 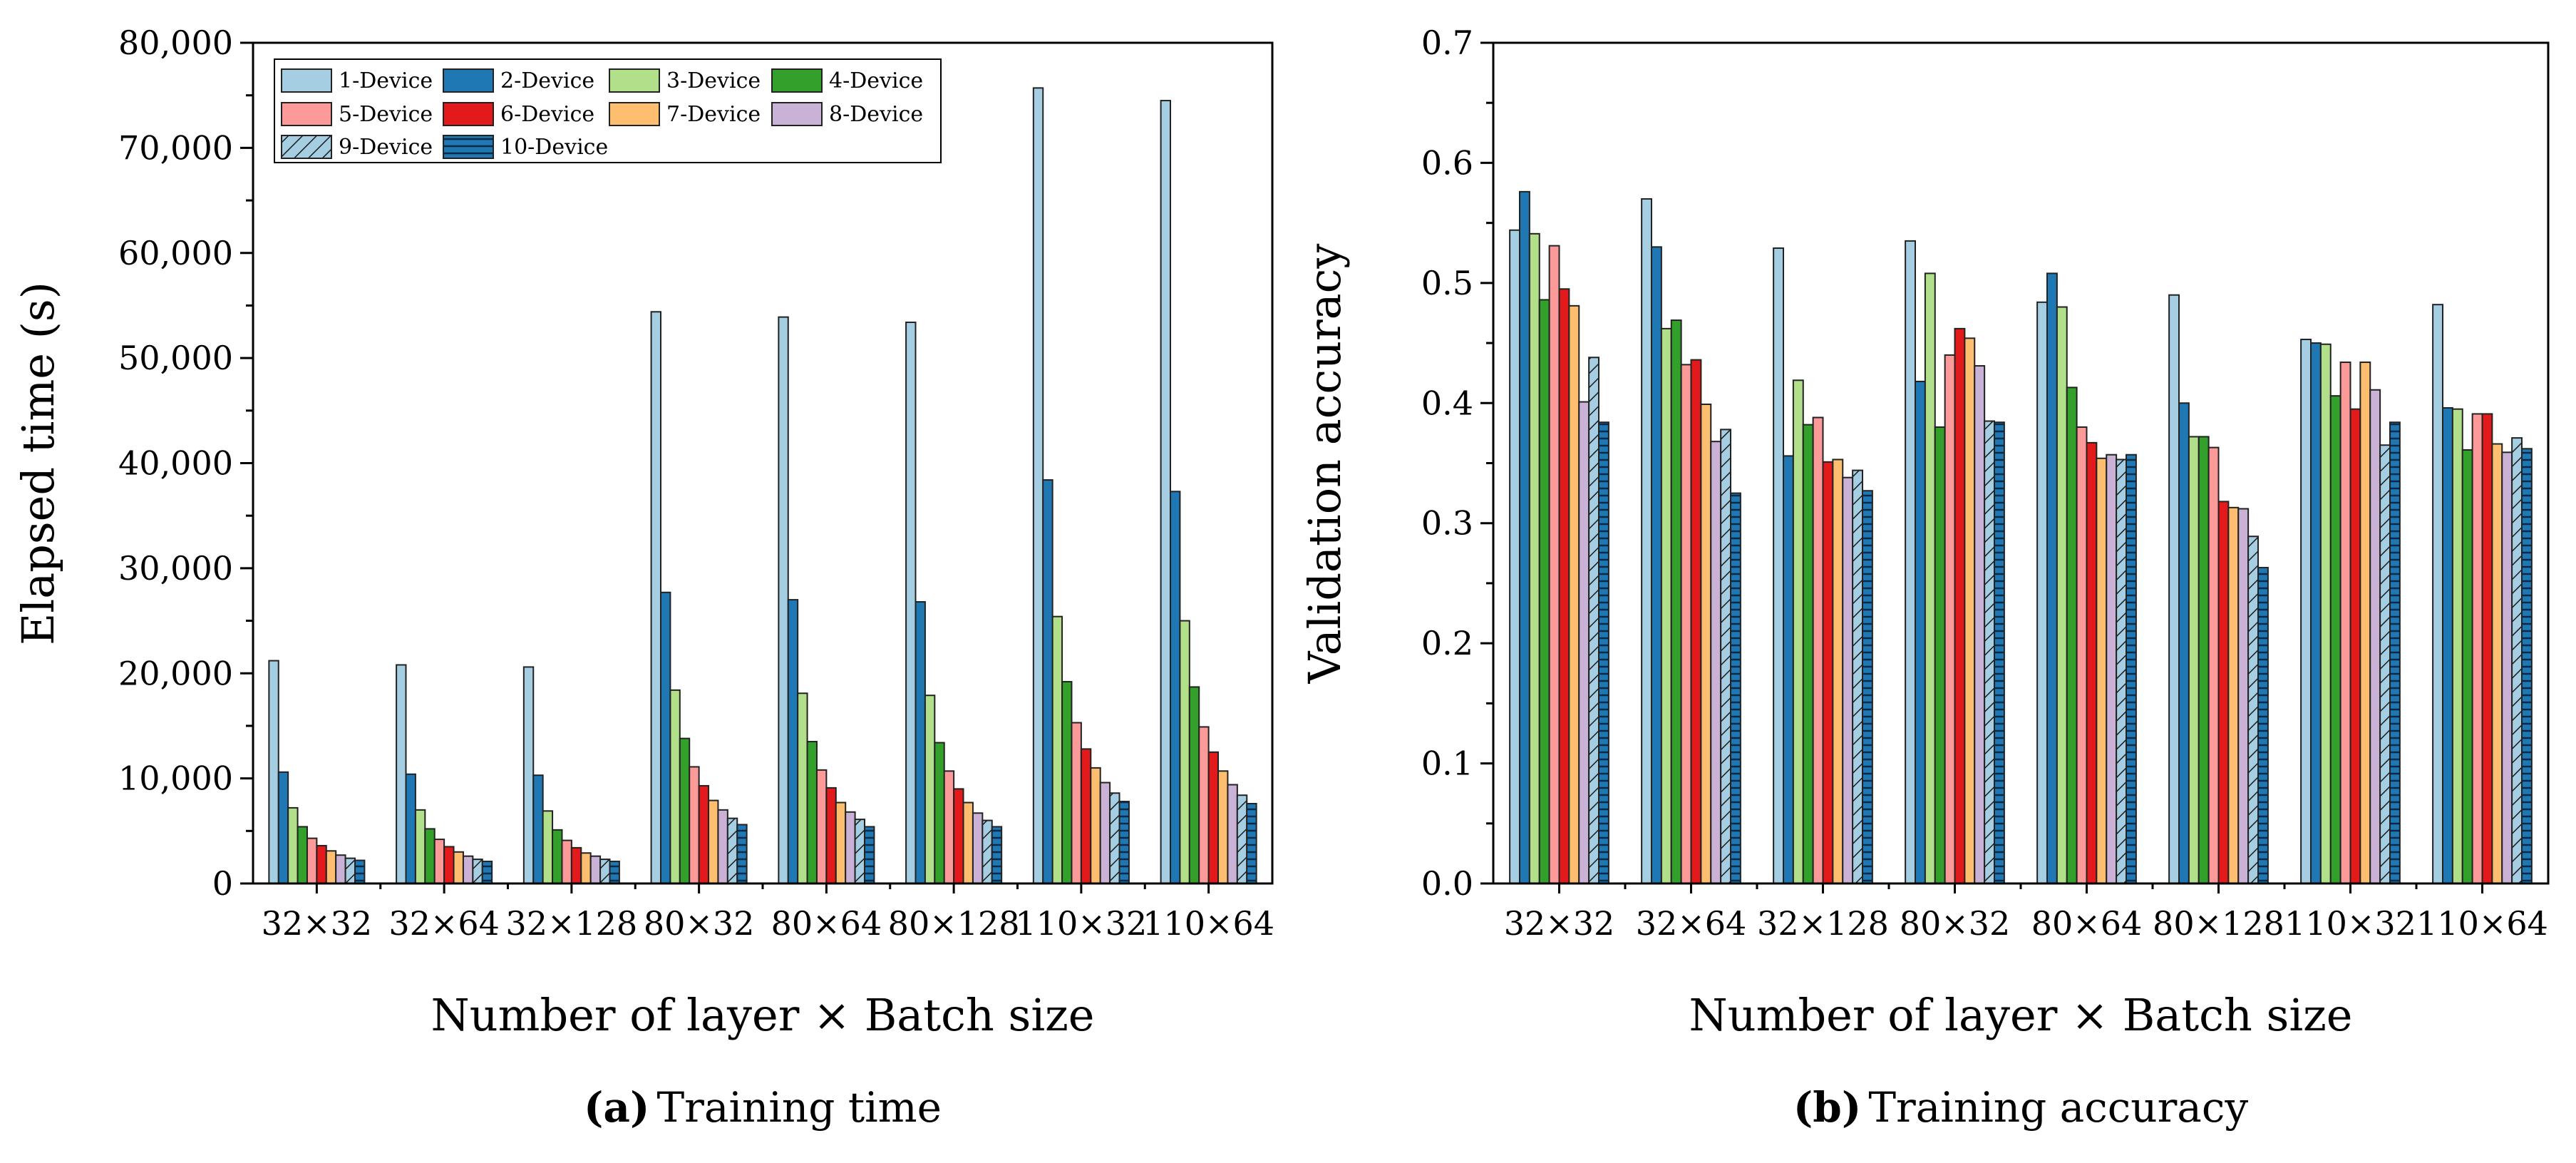 What do you see at coordinates (1447, 884) in the screenshot?
I see `chart-b-ytick-label: 0.0` at bounding box center [1447, 884].